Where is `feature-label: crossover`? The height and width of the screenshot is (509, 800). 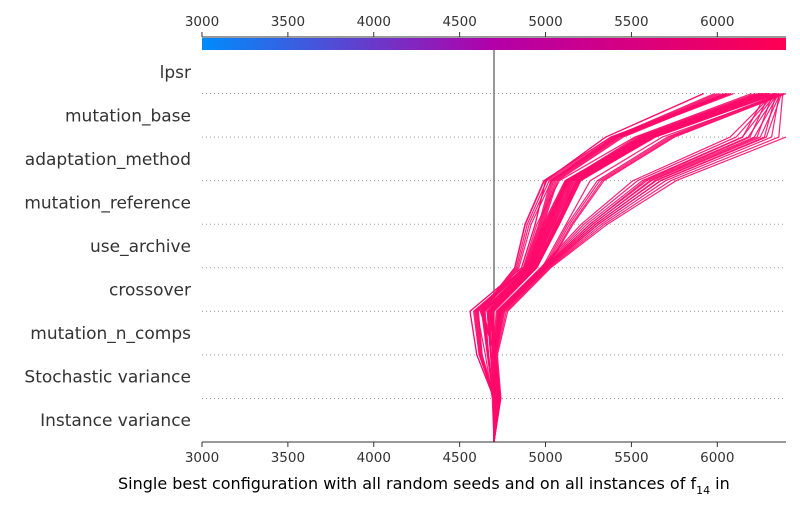
feature-label: crossover is located at coordinates (150, 291).